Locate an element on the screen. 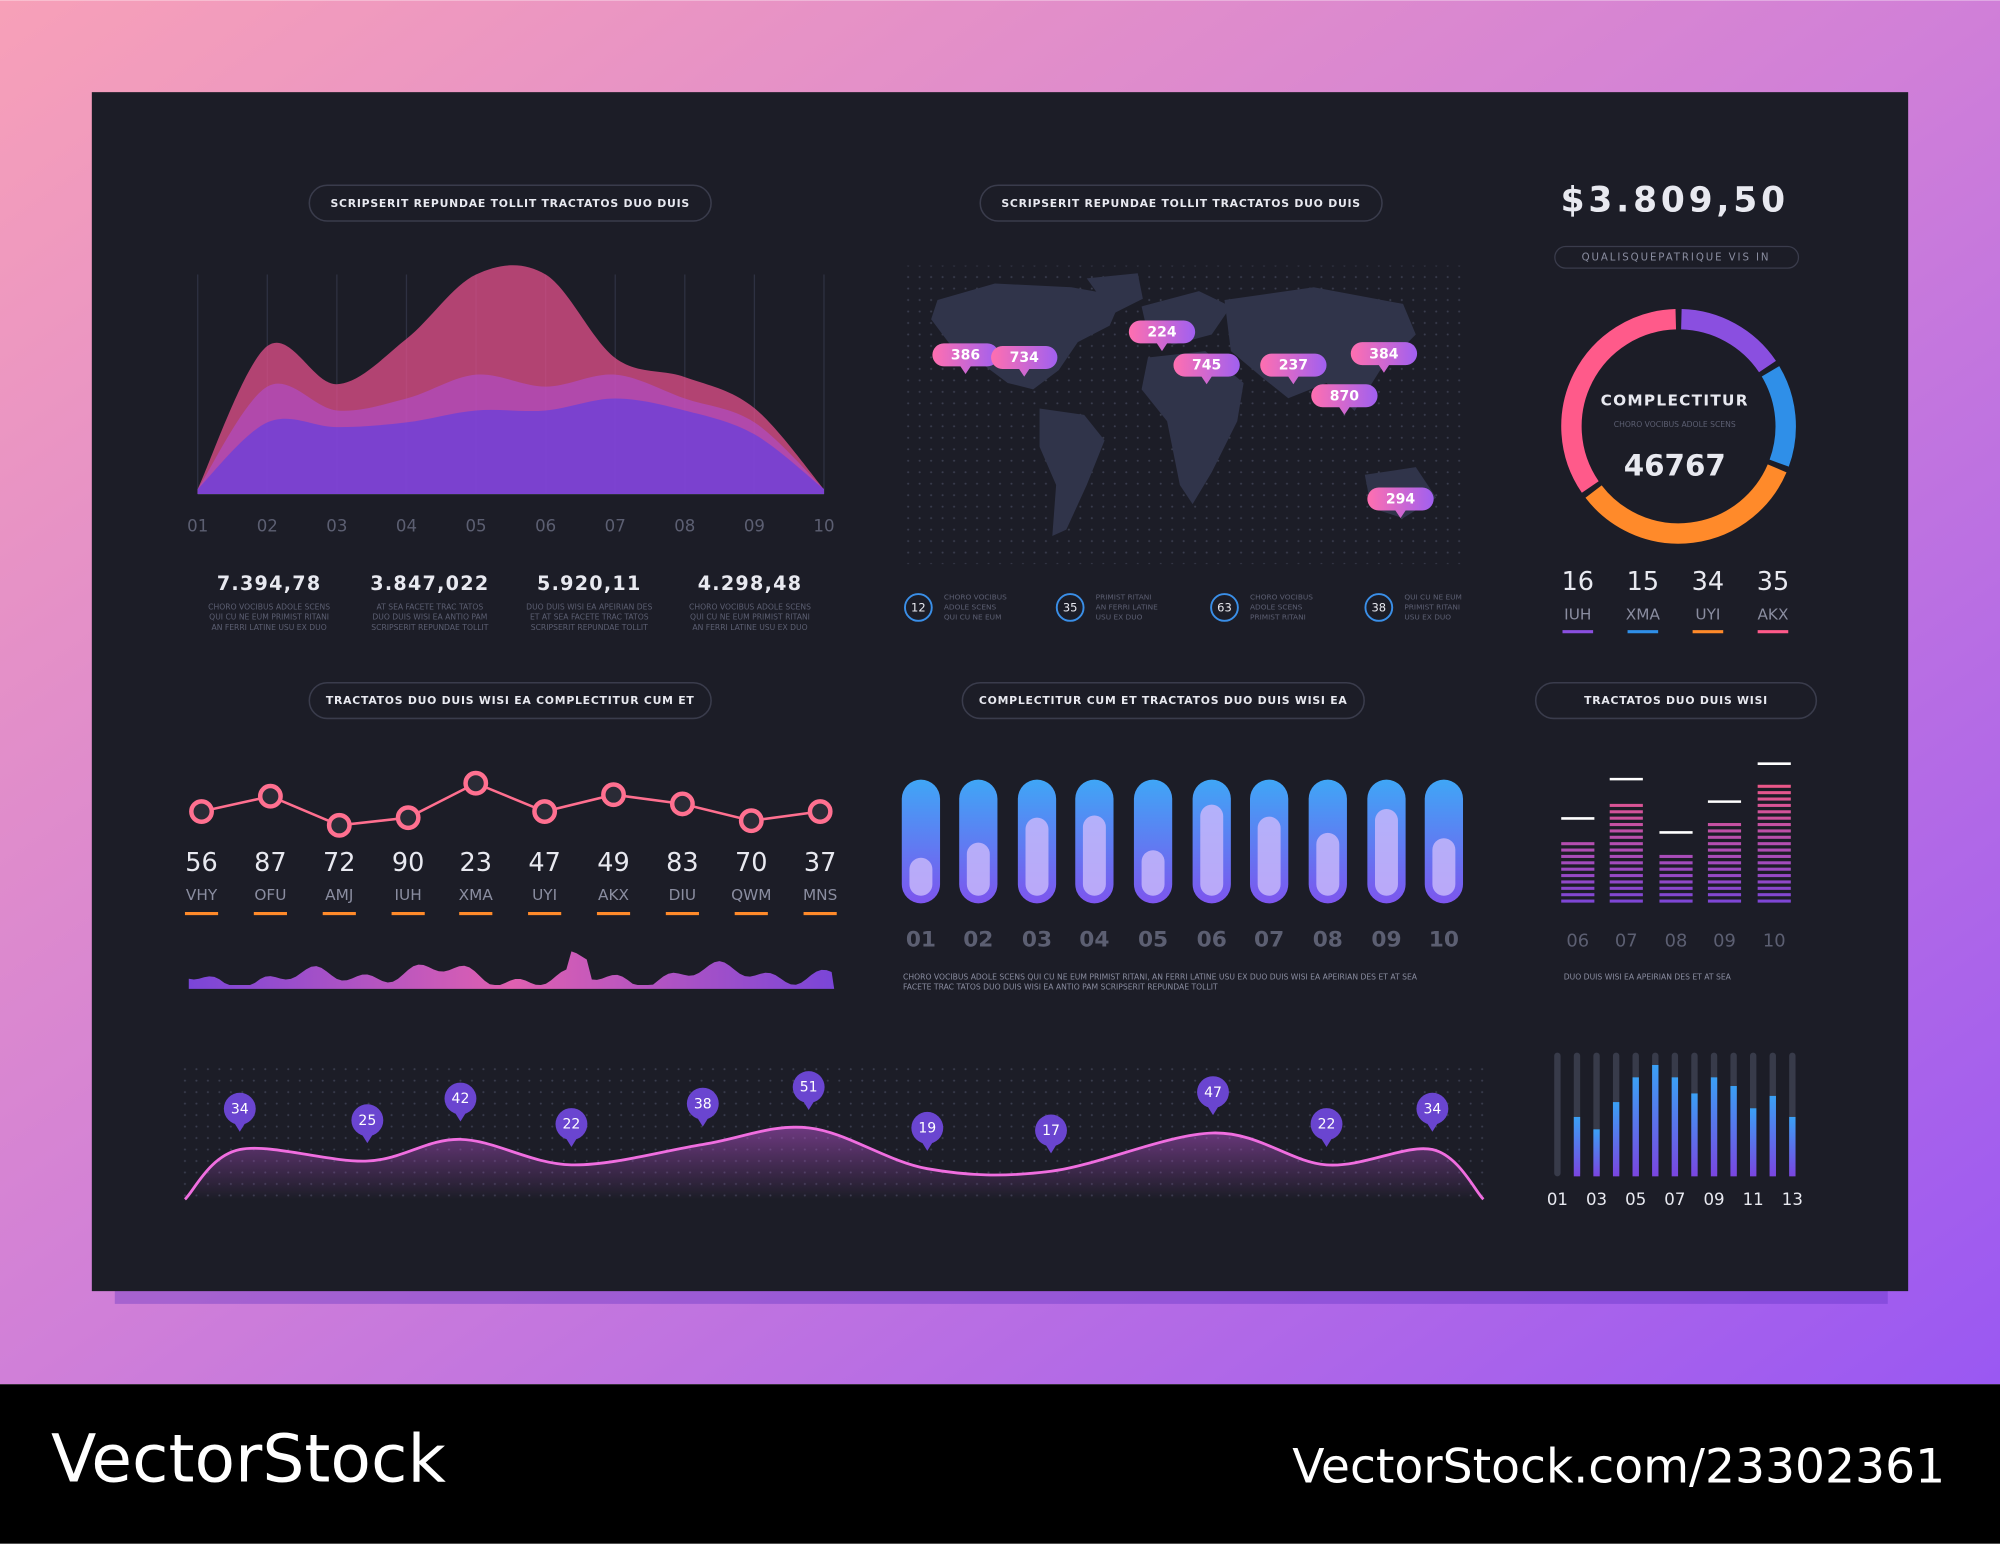  x-tick-label: 07 is located at coordinates (615, 526).